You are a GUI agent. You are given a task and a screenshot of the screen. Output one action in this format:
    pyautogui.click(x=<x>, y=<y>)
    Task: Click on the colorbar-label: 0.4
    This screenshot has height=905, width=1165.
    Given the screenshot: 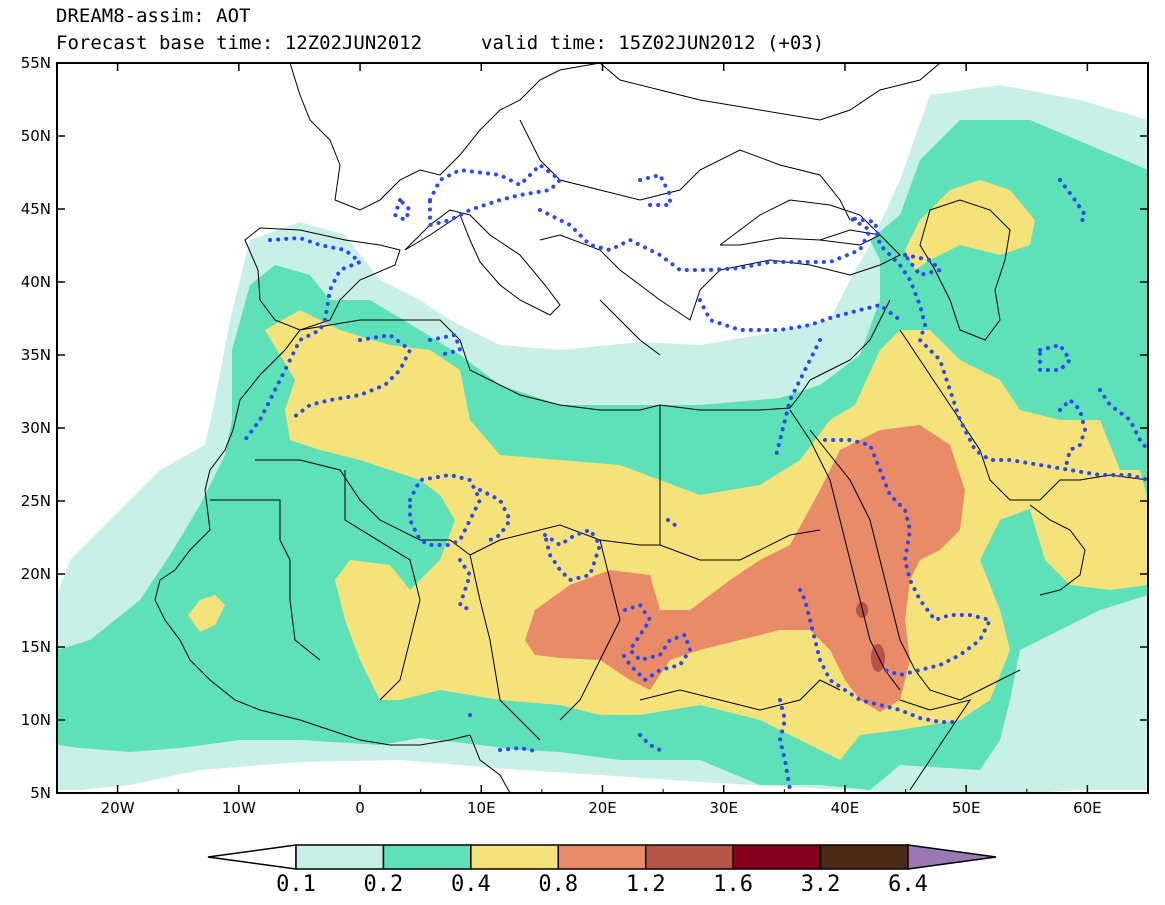 What is the action you would take?
    pyautogui.click(x=471, y=884)
    